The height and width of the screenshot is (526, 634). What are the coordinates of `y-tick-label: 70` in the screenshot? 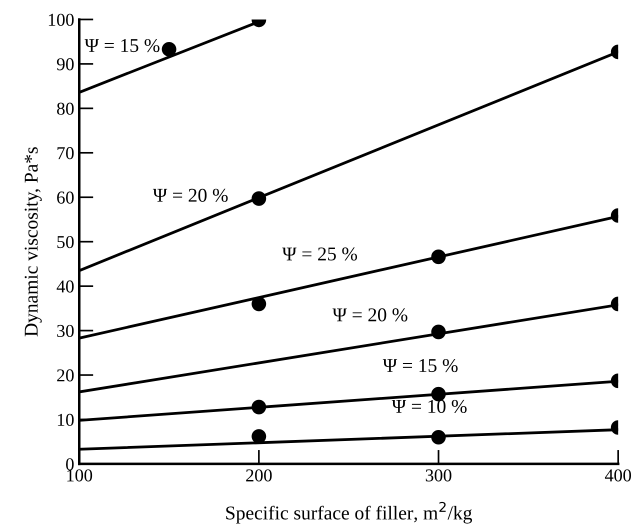 It's located at (66, 153).